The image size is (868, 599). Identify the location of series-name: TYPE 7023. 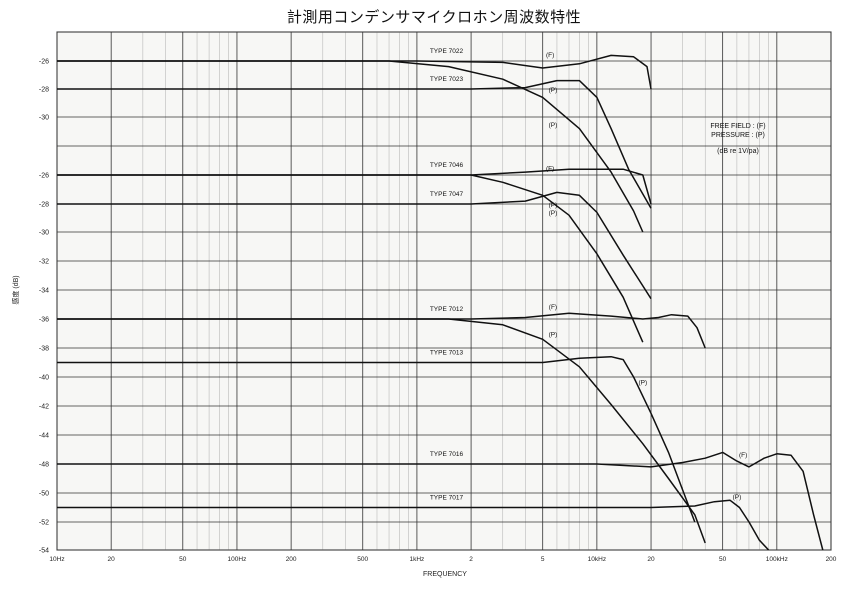
(447, 79).